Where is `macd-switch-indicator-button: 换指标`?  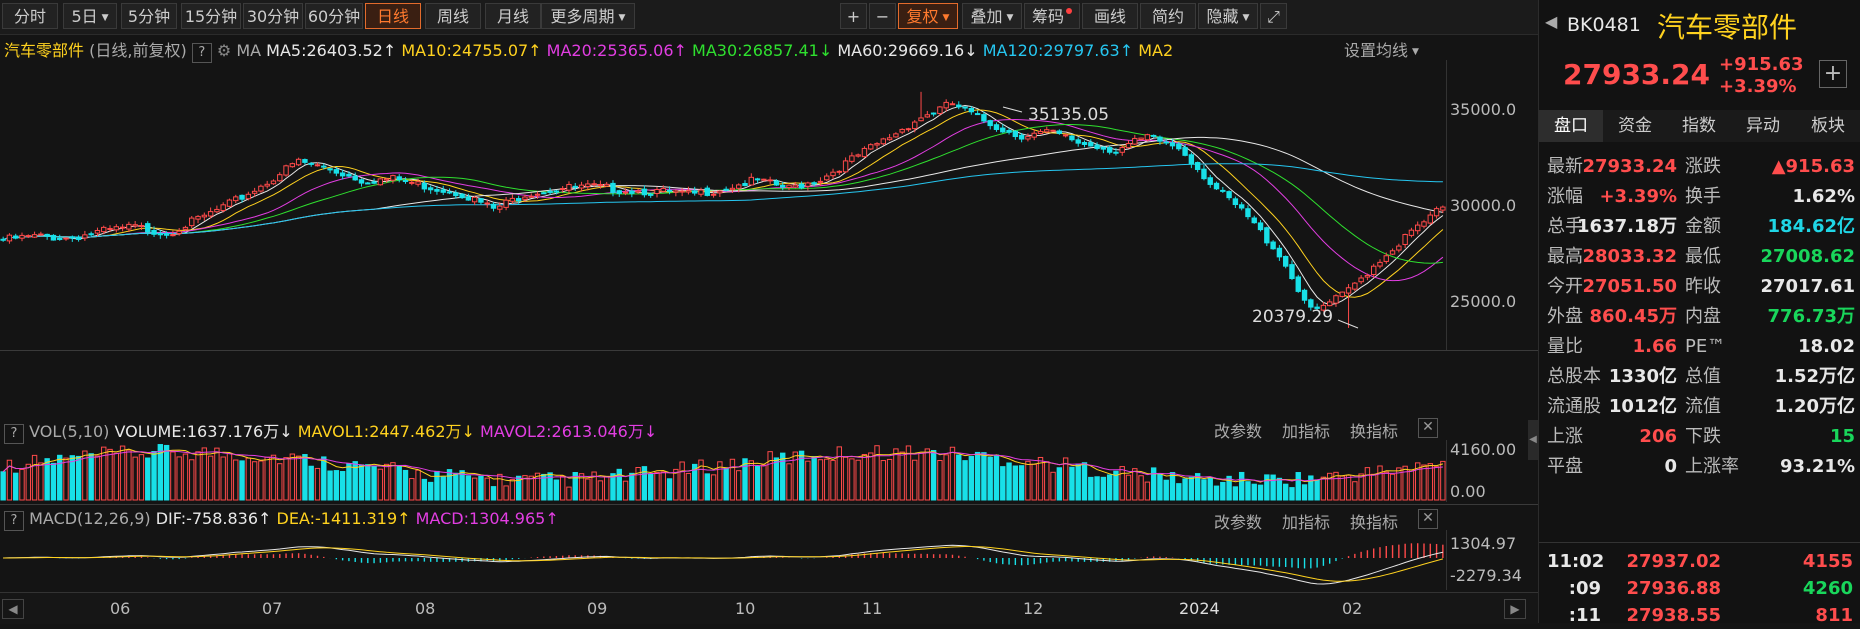 macd-switch-indicator-button: 换指标 is located at coordinates (1374, 522).